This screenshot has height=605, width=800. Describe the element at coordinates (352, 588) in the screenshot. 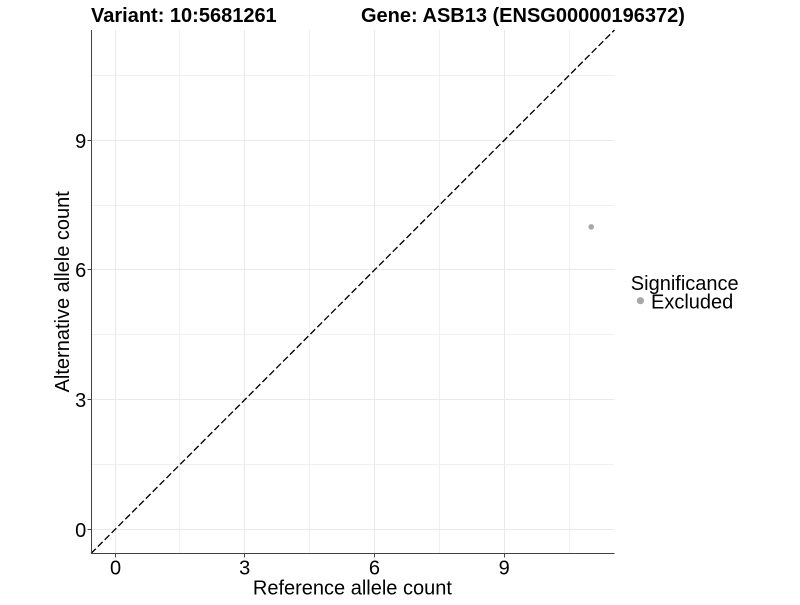

I see `svg-text: Reference allele count` at that location.